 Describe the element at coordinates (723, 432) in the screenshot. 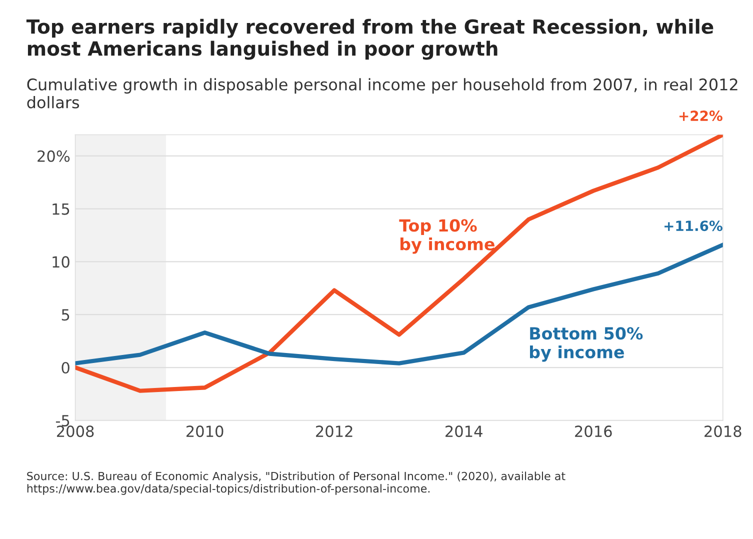

I see `x-tick-label: 2018` at that location.